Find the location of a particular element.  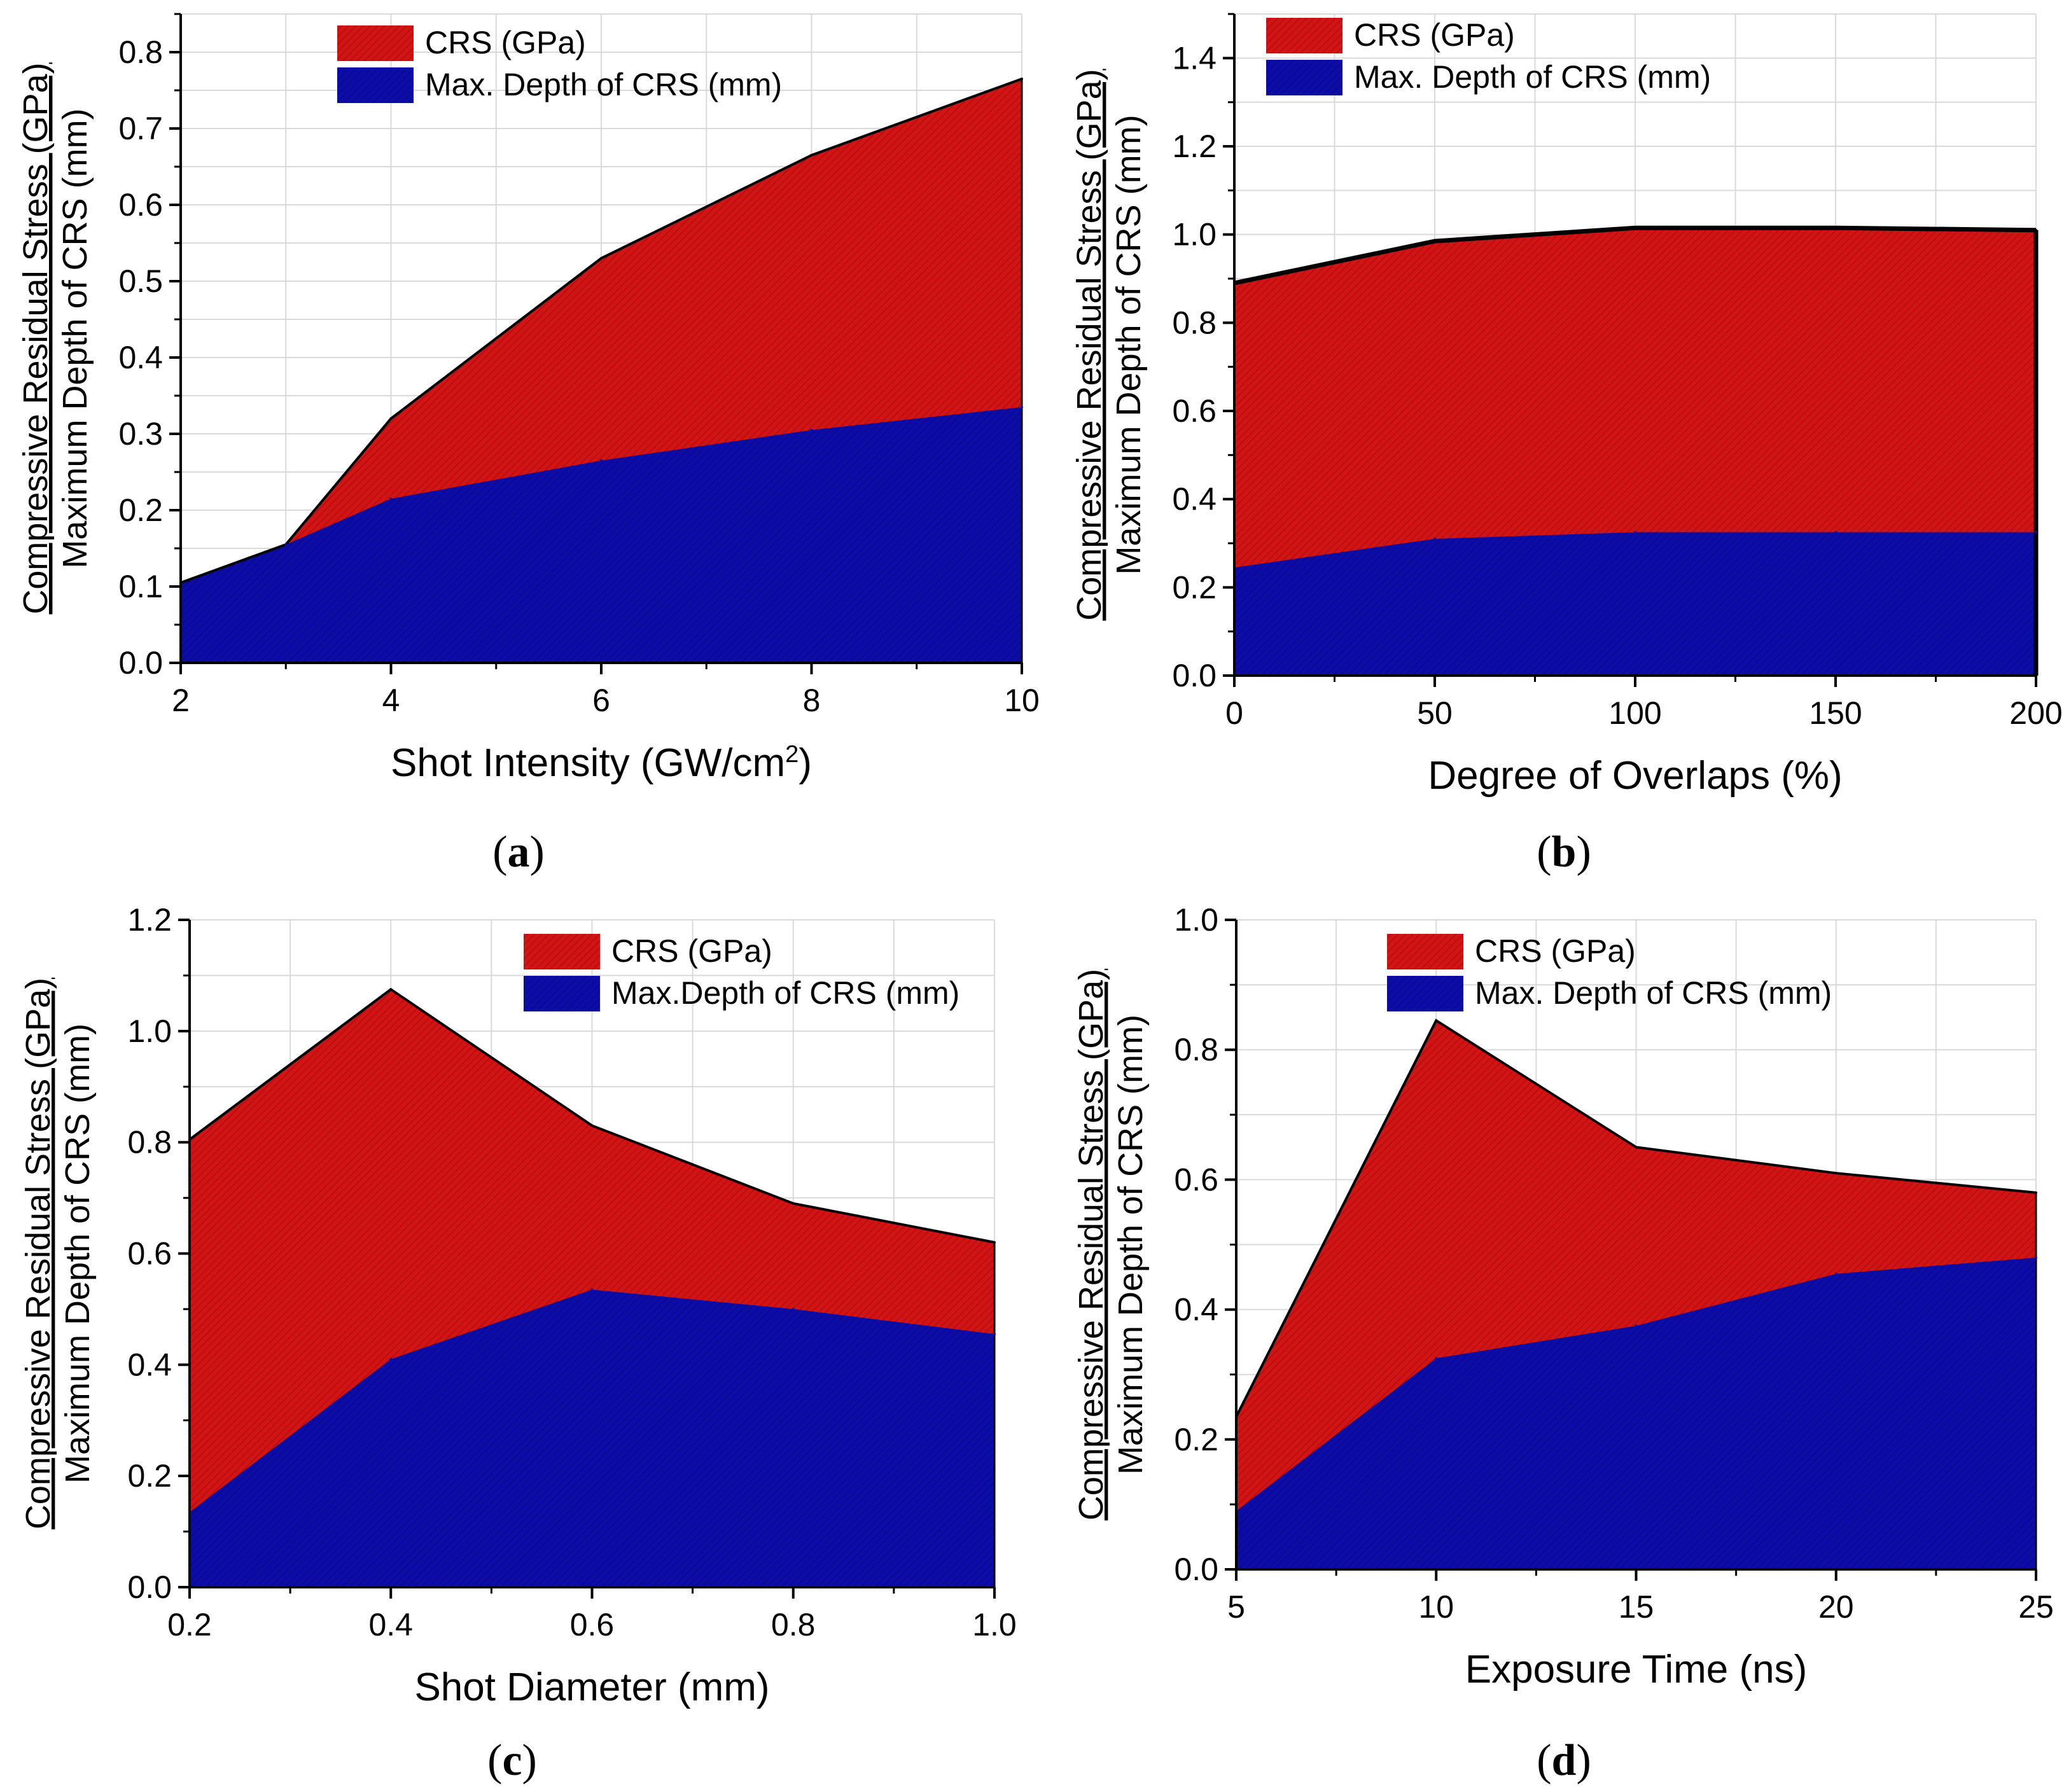

x-axis-title-main: Shot Intensity (GW/cm is located at coordinates (588, 763).